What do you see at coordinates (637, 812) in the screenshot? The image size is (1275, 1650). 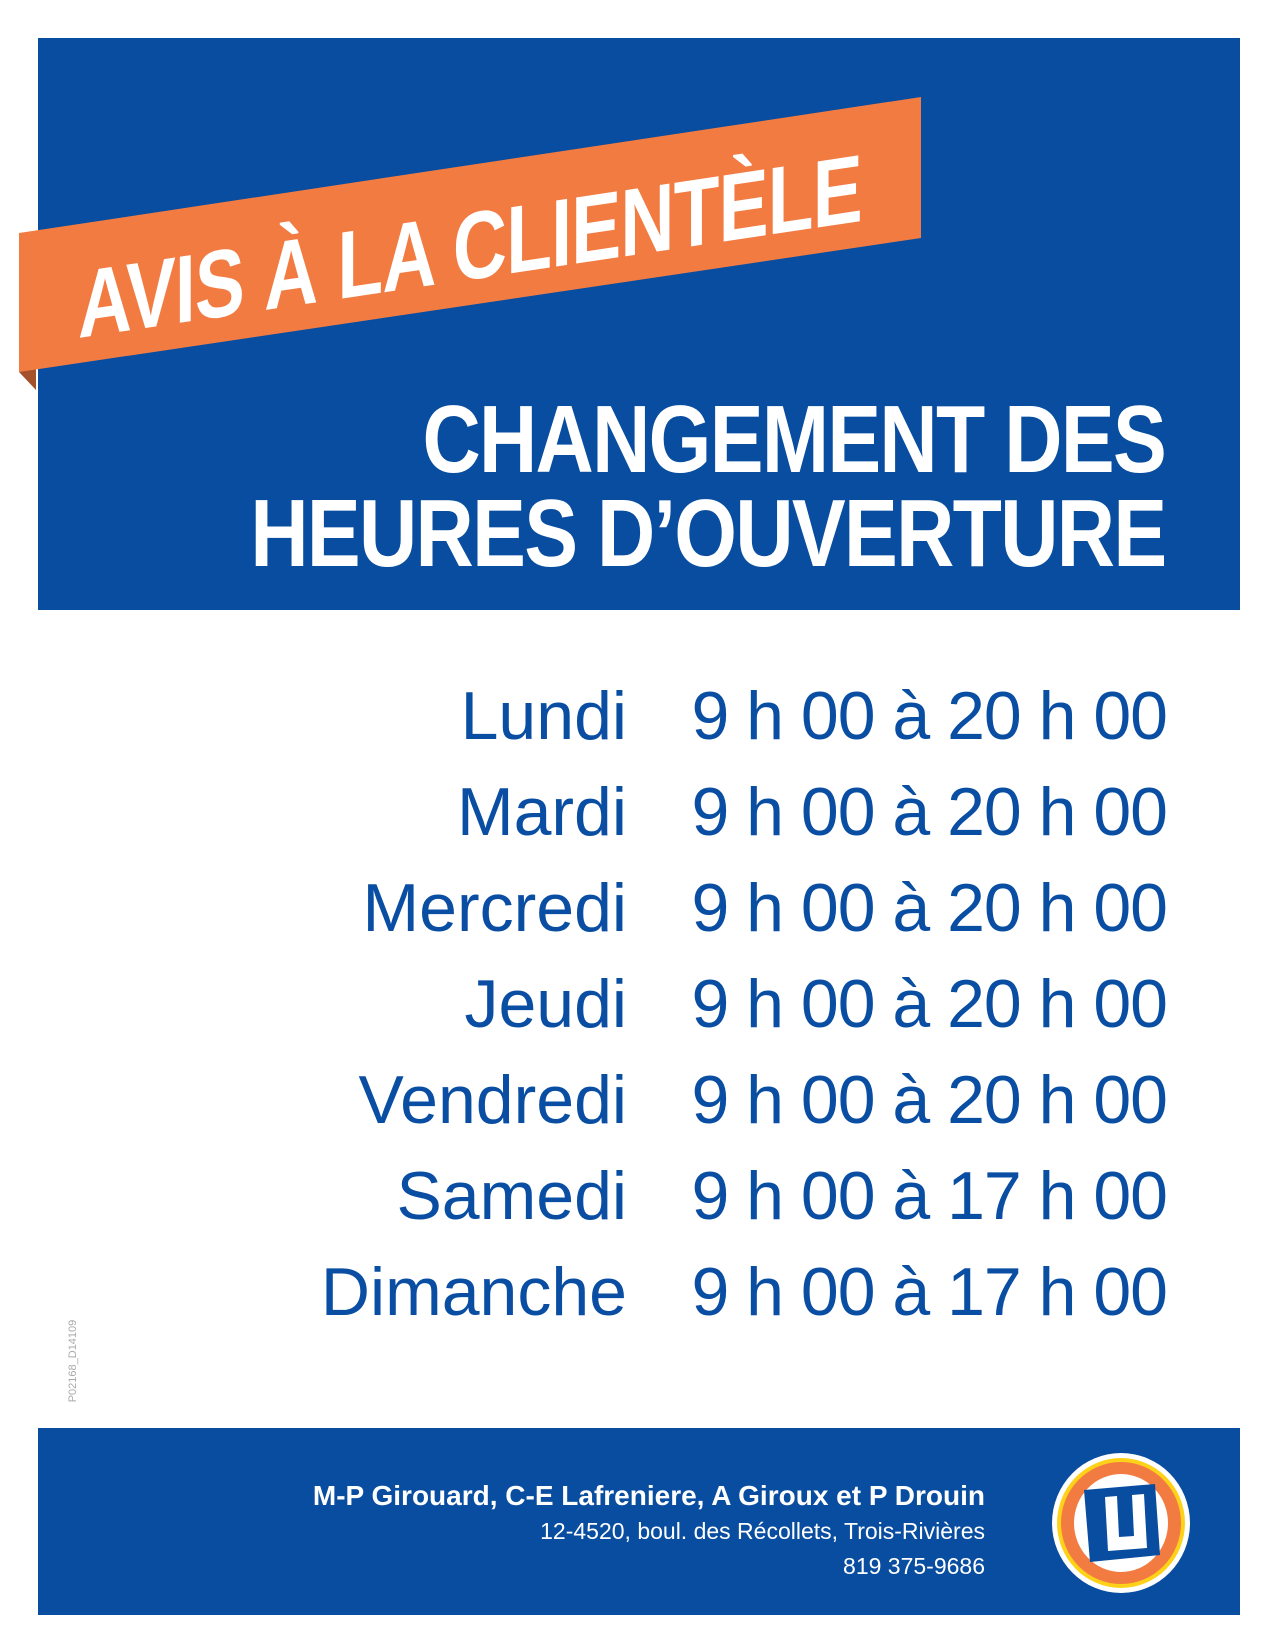 I see `hours-row: Mardi 9 h 00 à 20 h 00` at bounding box center [637, 812].